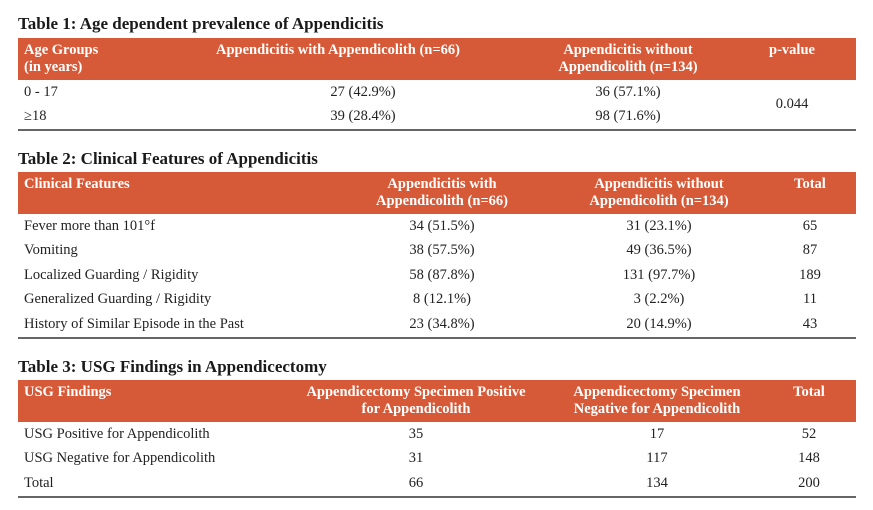 This screenshot has width=873, height=510. Describe the element at coordinates (628, 117) in the screenshot. I see `table1-cell: 98 (71.6%)` at that location.